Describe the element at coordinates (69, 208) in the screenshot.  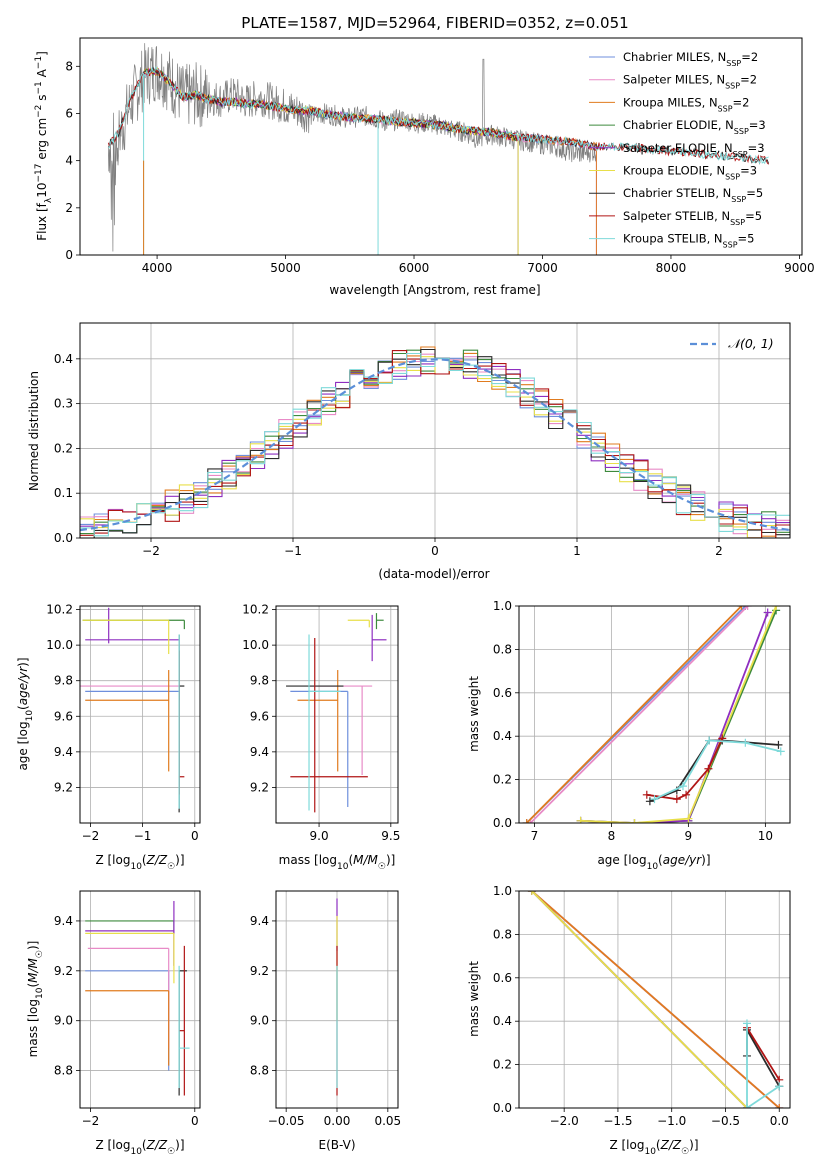
I see `y-tick-label: 2` at that location.